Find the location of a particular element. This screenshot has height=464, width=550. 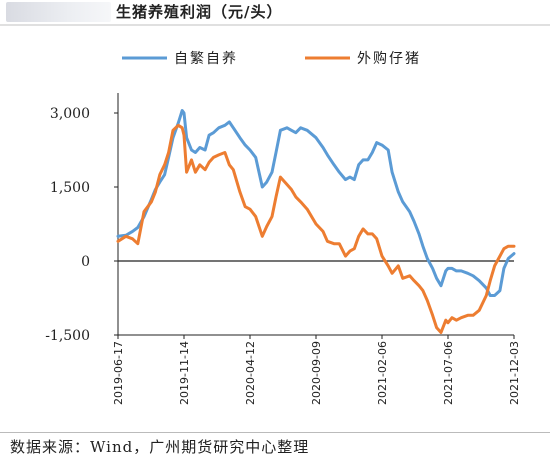

footer-divider is located at coordinates (275, 432).